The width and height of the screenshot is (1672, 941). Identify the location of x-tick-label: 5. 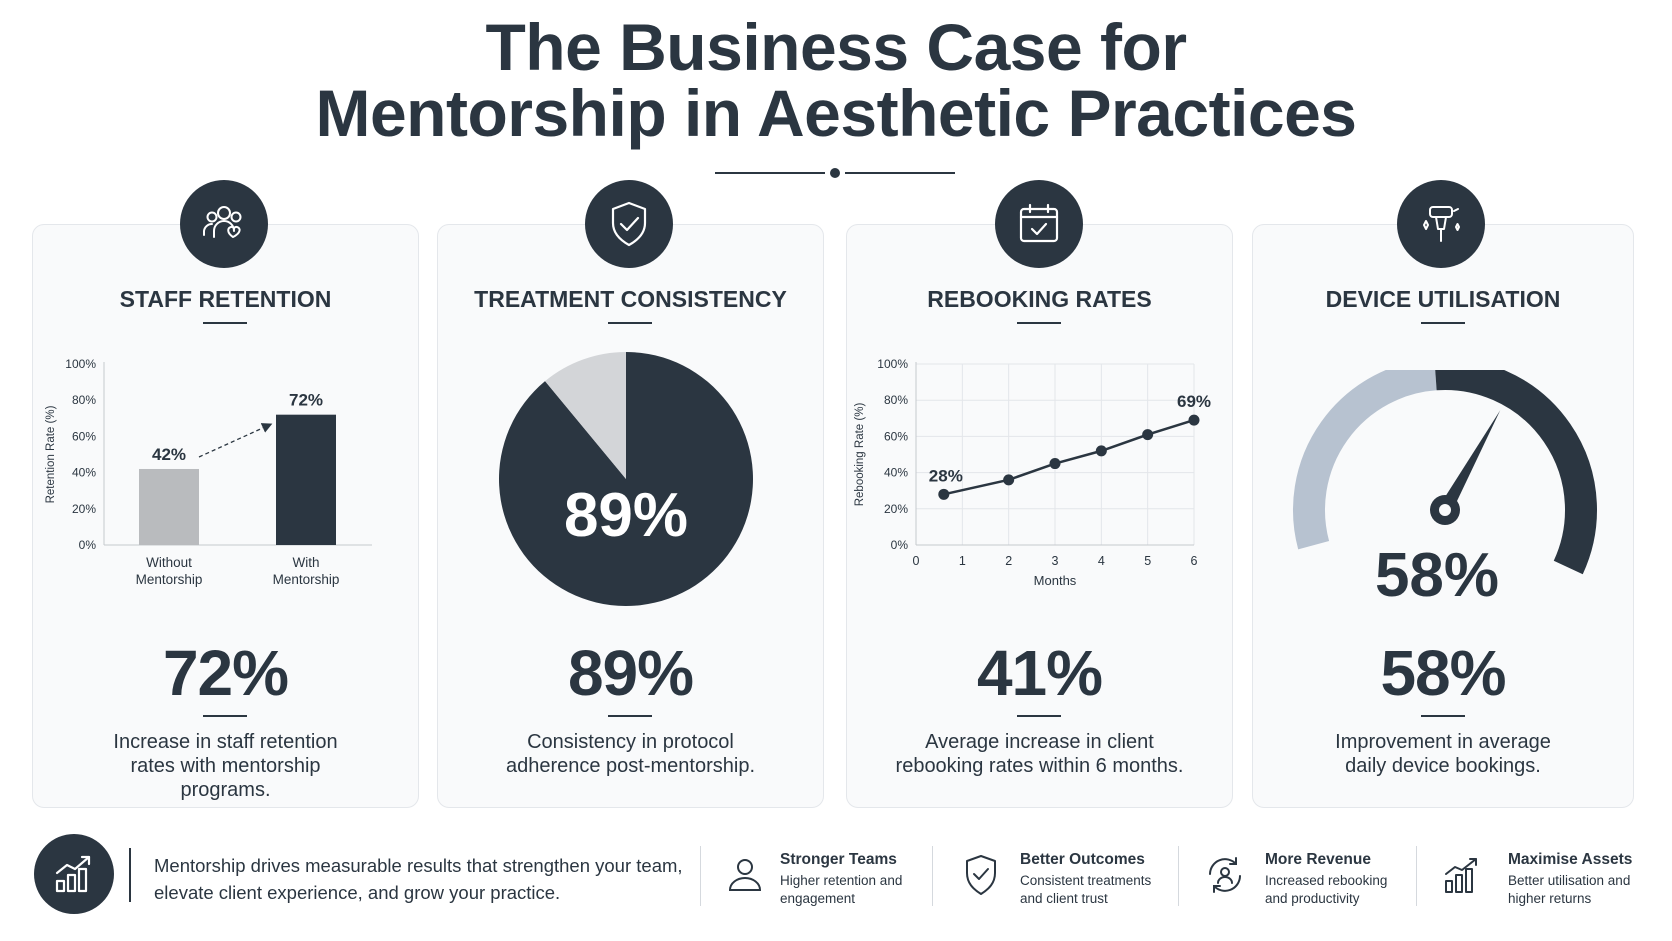
(1147, 561).